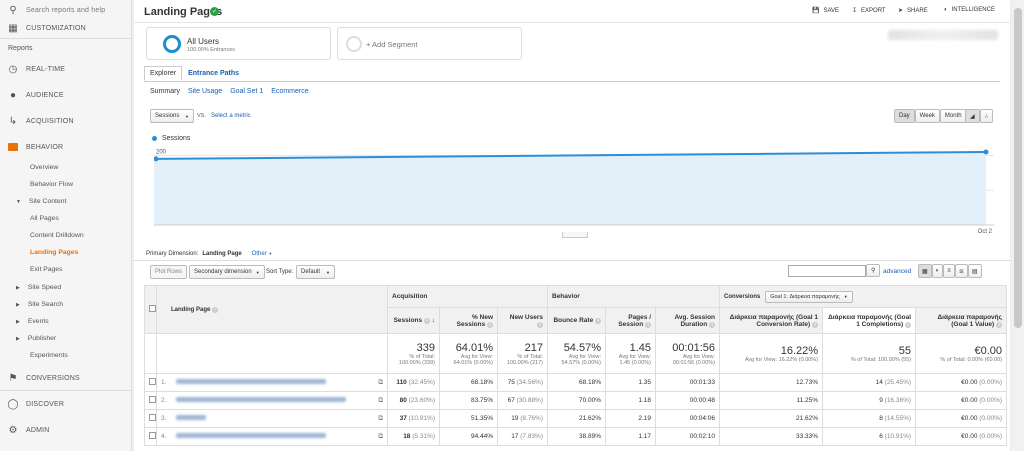 Image resolution: width=1024 pixels, height=451 pixels. I want to click on month-button: Month, so click(953, 116).